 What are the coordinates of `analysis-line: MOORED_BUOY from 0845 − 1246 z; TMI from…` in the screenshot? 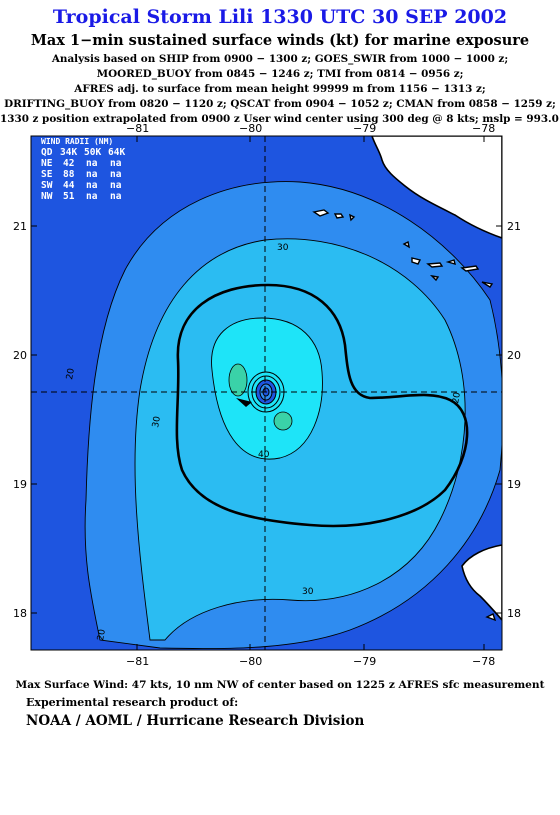 It's located at (280, 74).